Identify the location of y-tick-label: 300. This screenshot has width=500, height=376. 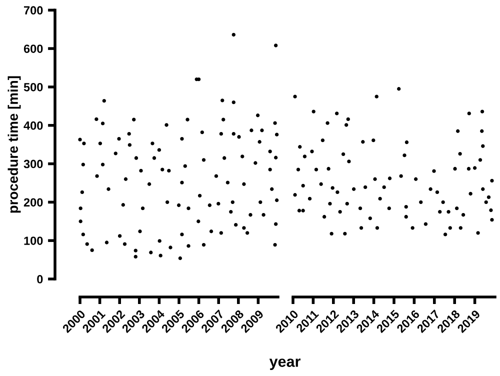
(33, 164).